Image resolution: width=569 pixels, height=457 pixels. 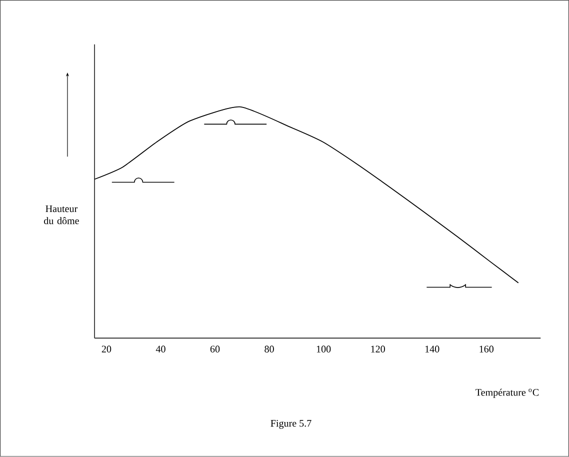 What do you see at coordinates (323, 349) in the screenshot?
I see `x-tick-label: 100` at bounding box center [323, 349].